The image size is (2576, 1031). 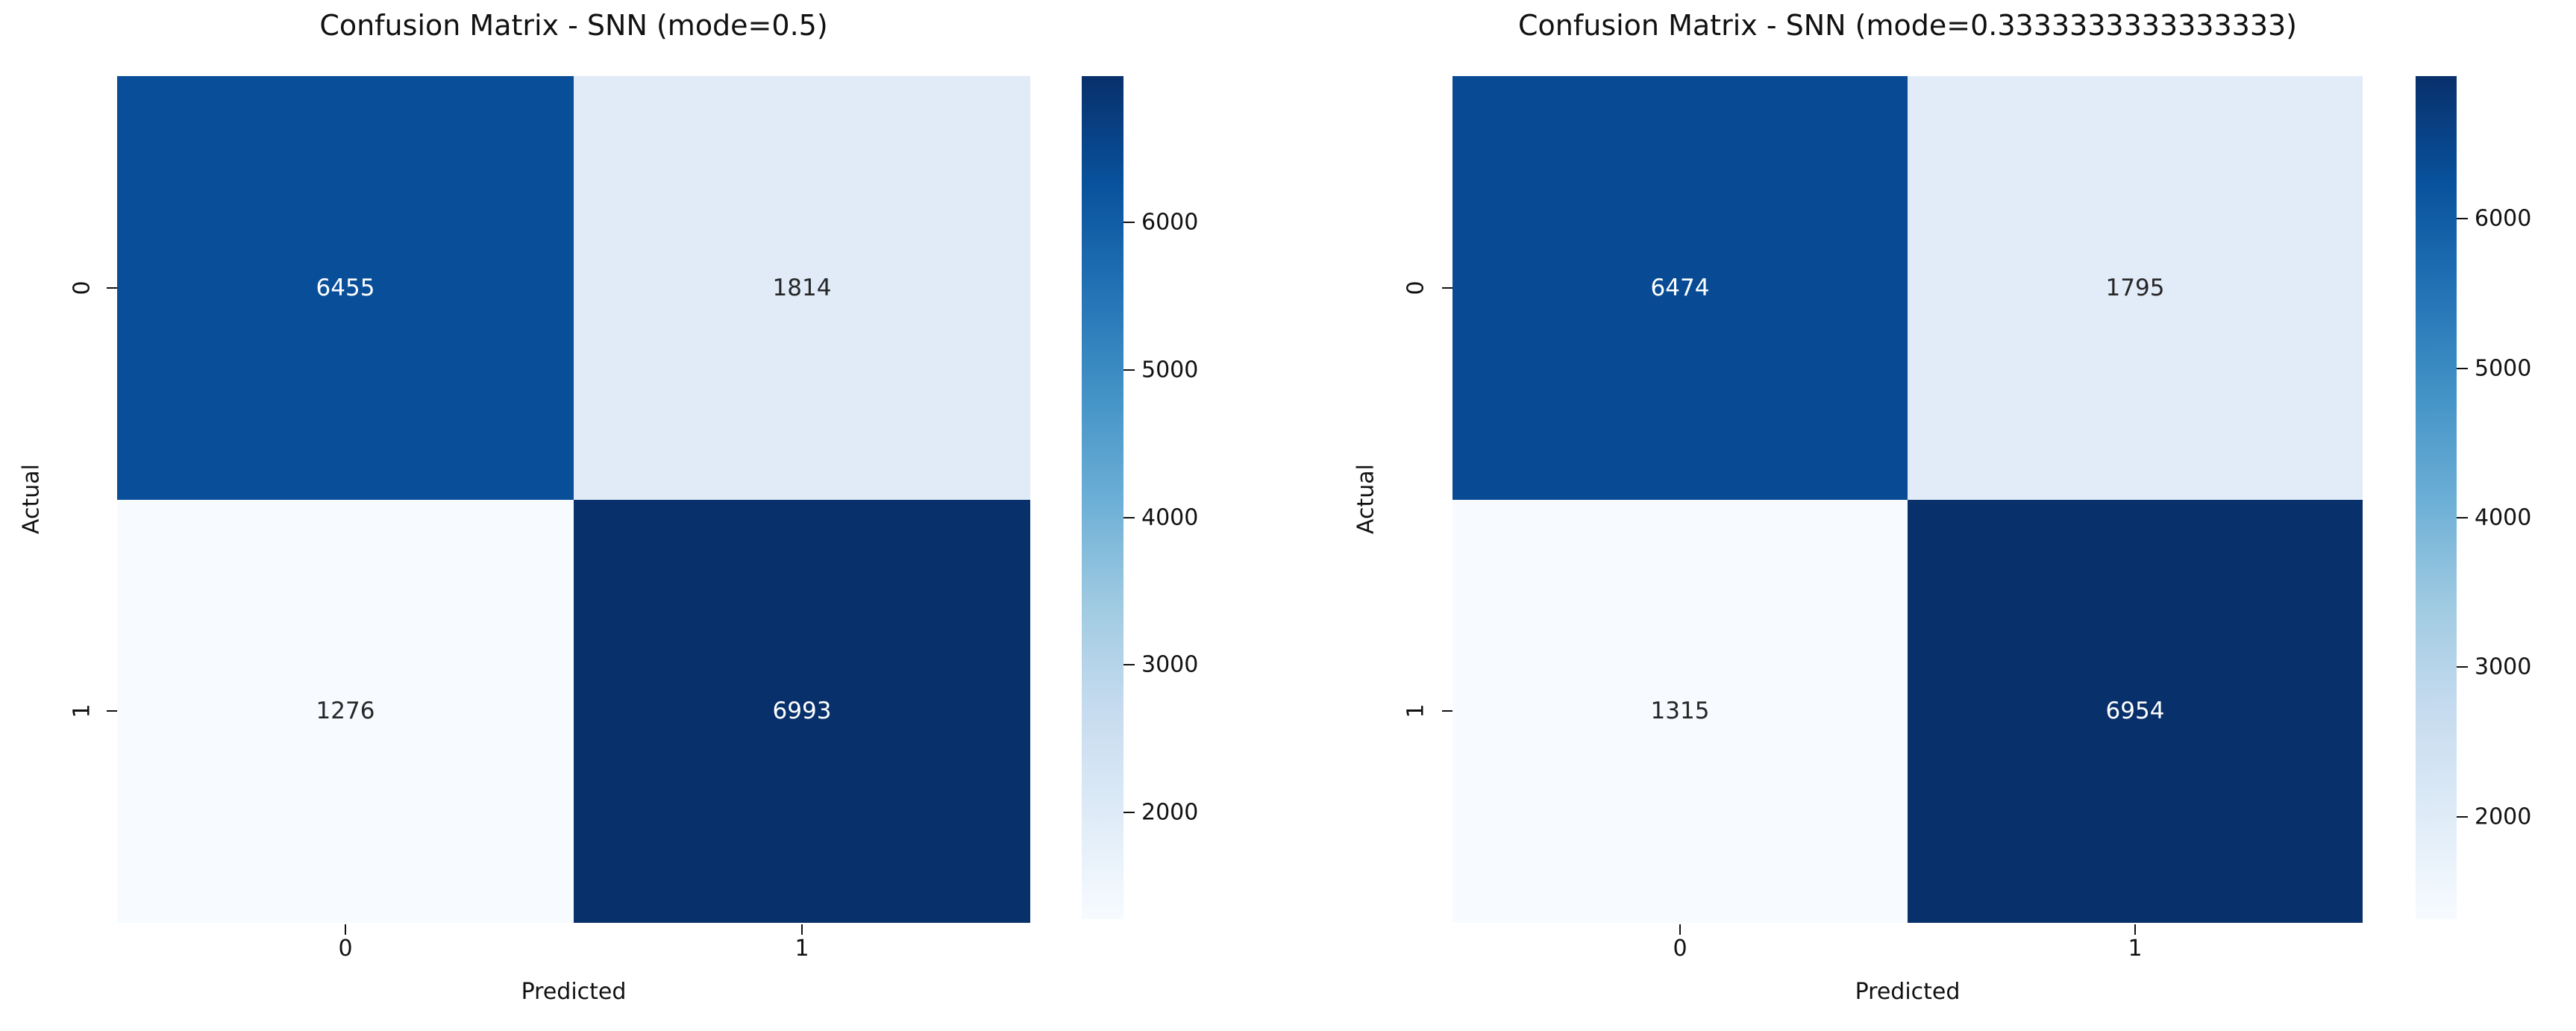 What do you see at coordinates (2135, 711) in the screenshot?
I see `heatmap-cell-r1c1: 6954` at bounding box center [2135, 711].